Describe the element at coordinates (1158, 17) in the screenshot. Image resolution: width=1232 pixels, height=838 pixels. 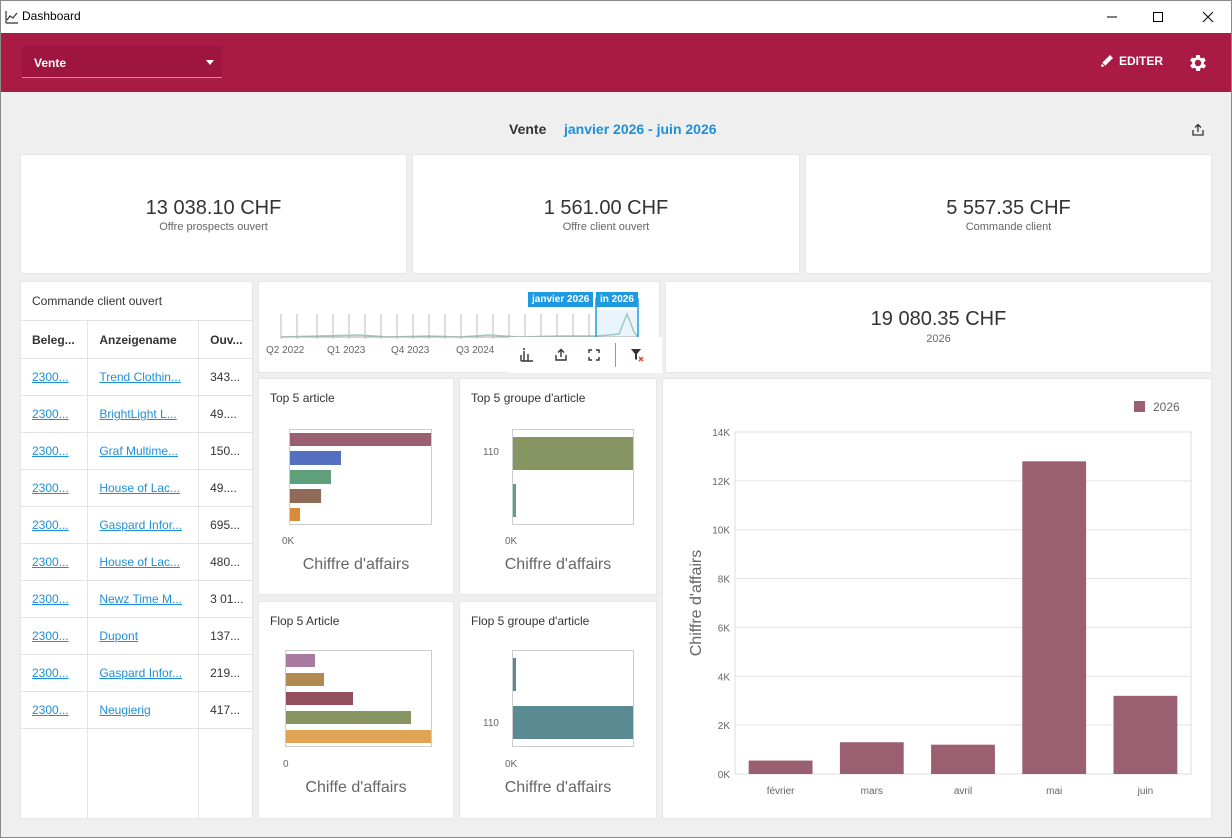
I see `maximize-button` at that location.